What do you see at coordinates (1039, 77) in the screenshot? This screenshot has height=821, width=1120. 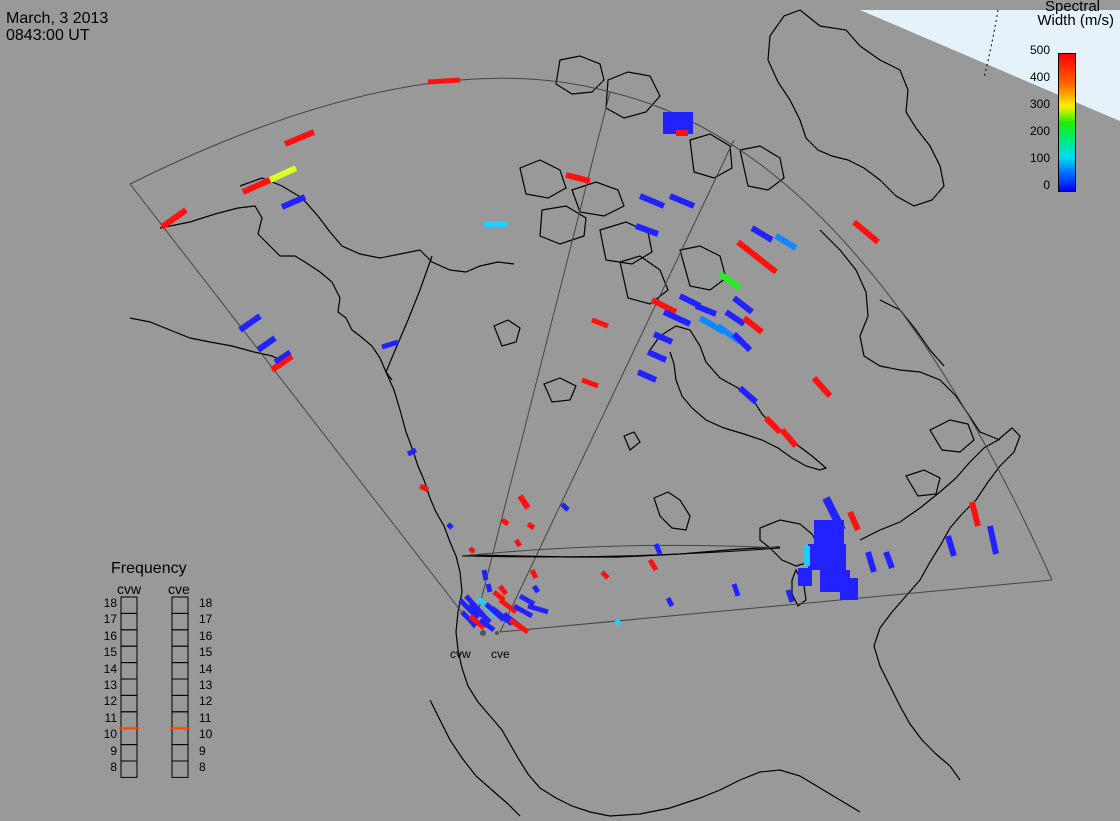 I see `colorbar-tick: 400` at bounding box center [1039, 77].